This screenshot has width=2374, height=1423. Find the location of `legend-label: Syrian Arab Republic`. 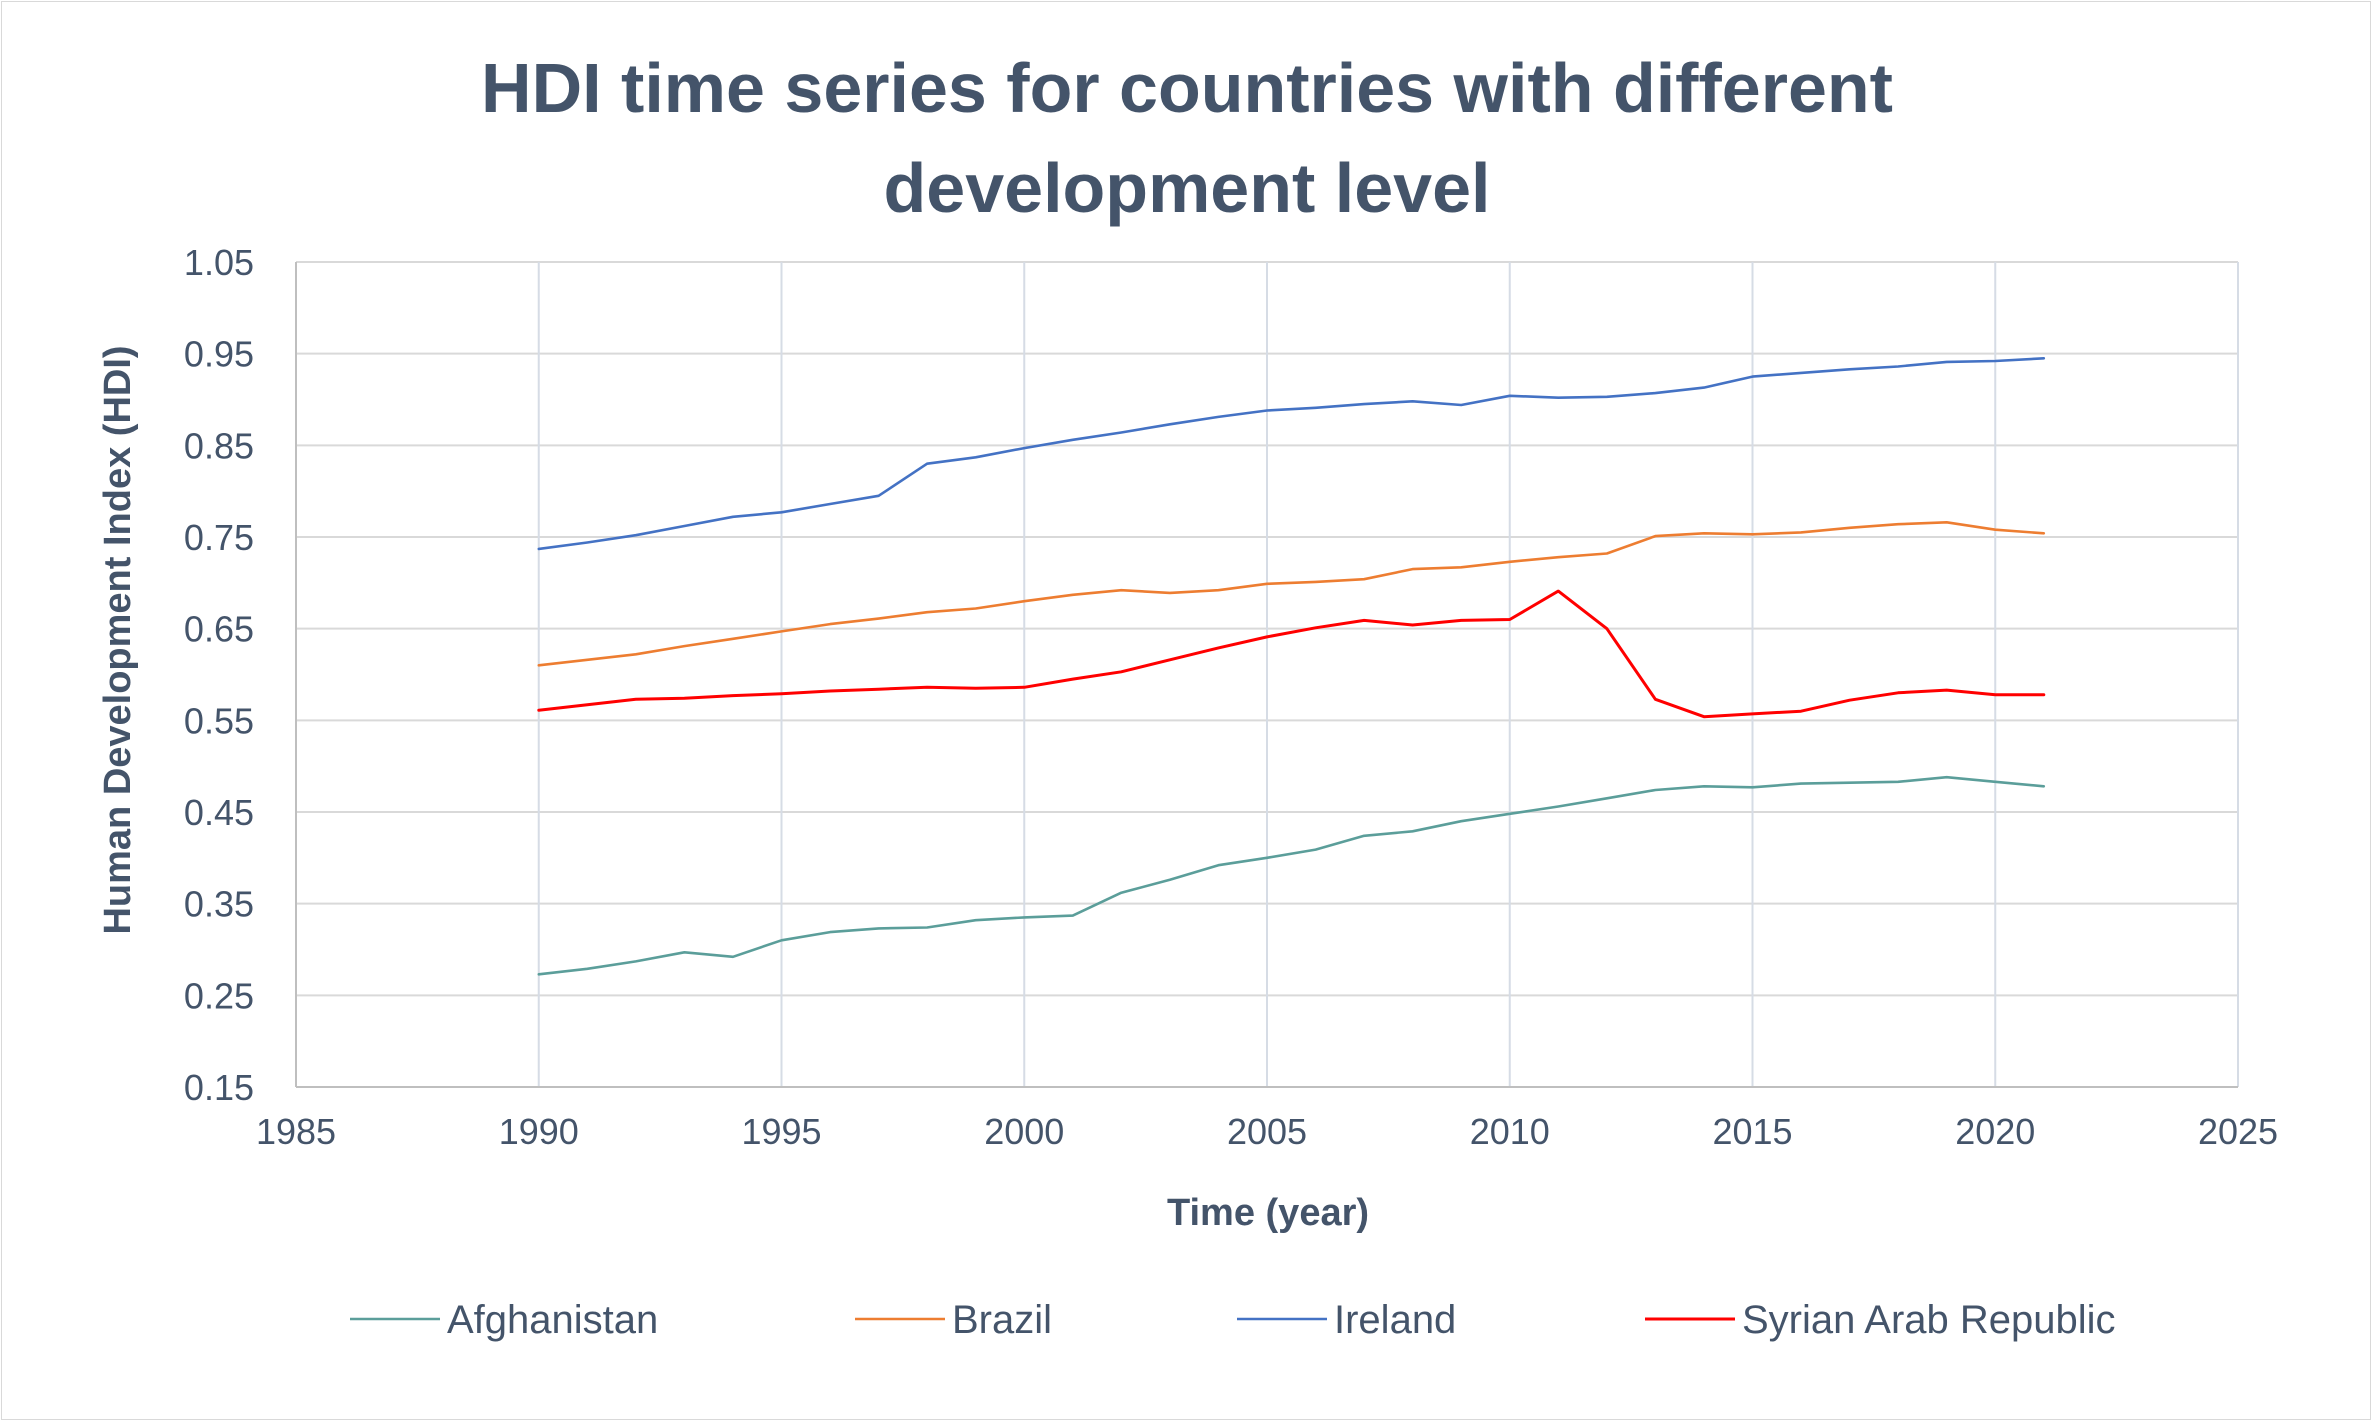

legend-label: Syrian Arab Republic is located at coordinates (1929, 1320).